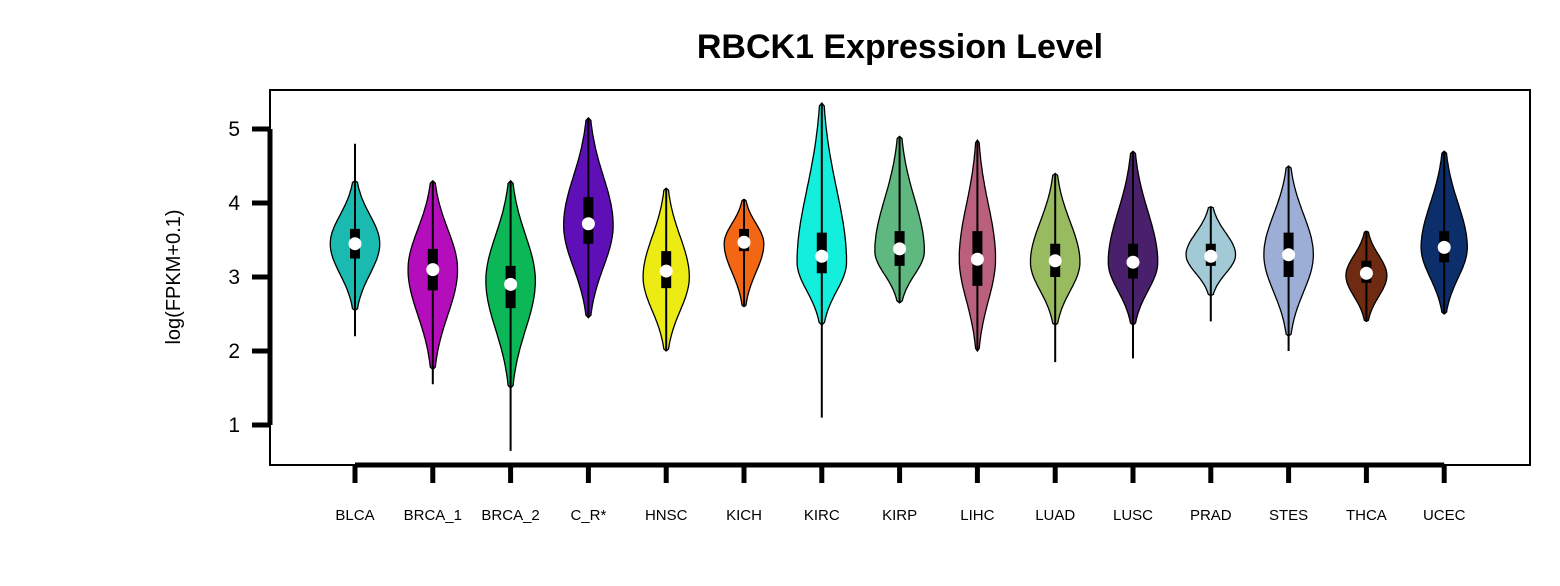 This screenshot has width=1560, height=586. What do you see at coordinates (433, 515) in the screenshot?
I see `x-tick-label-brca-1: BRCA_1` at bounding box center [433, 515].